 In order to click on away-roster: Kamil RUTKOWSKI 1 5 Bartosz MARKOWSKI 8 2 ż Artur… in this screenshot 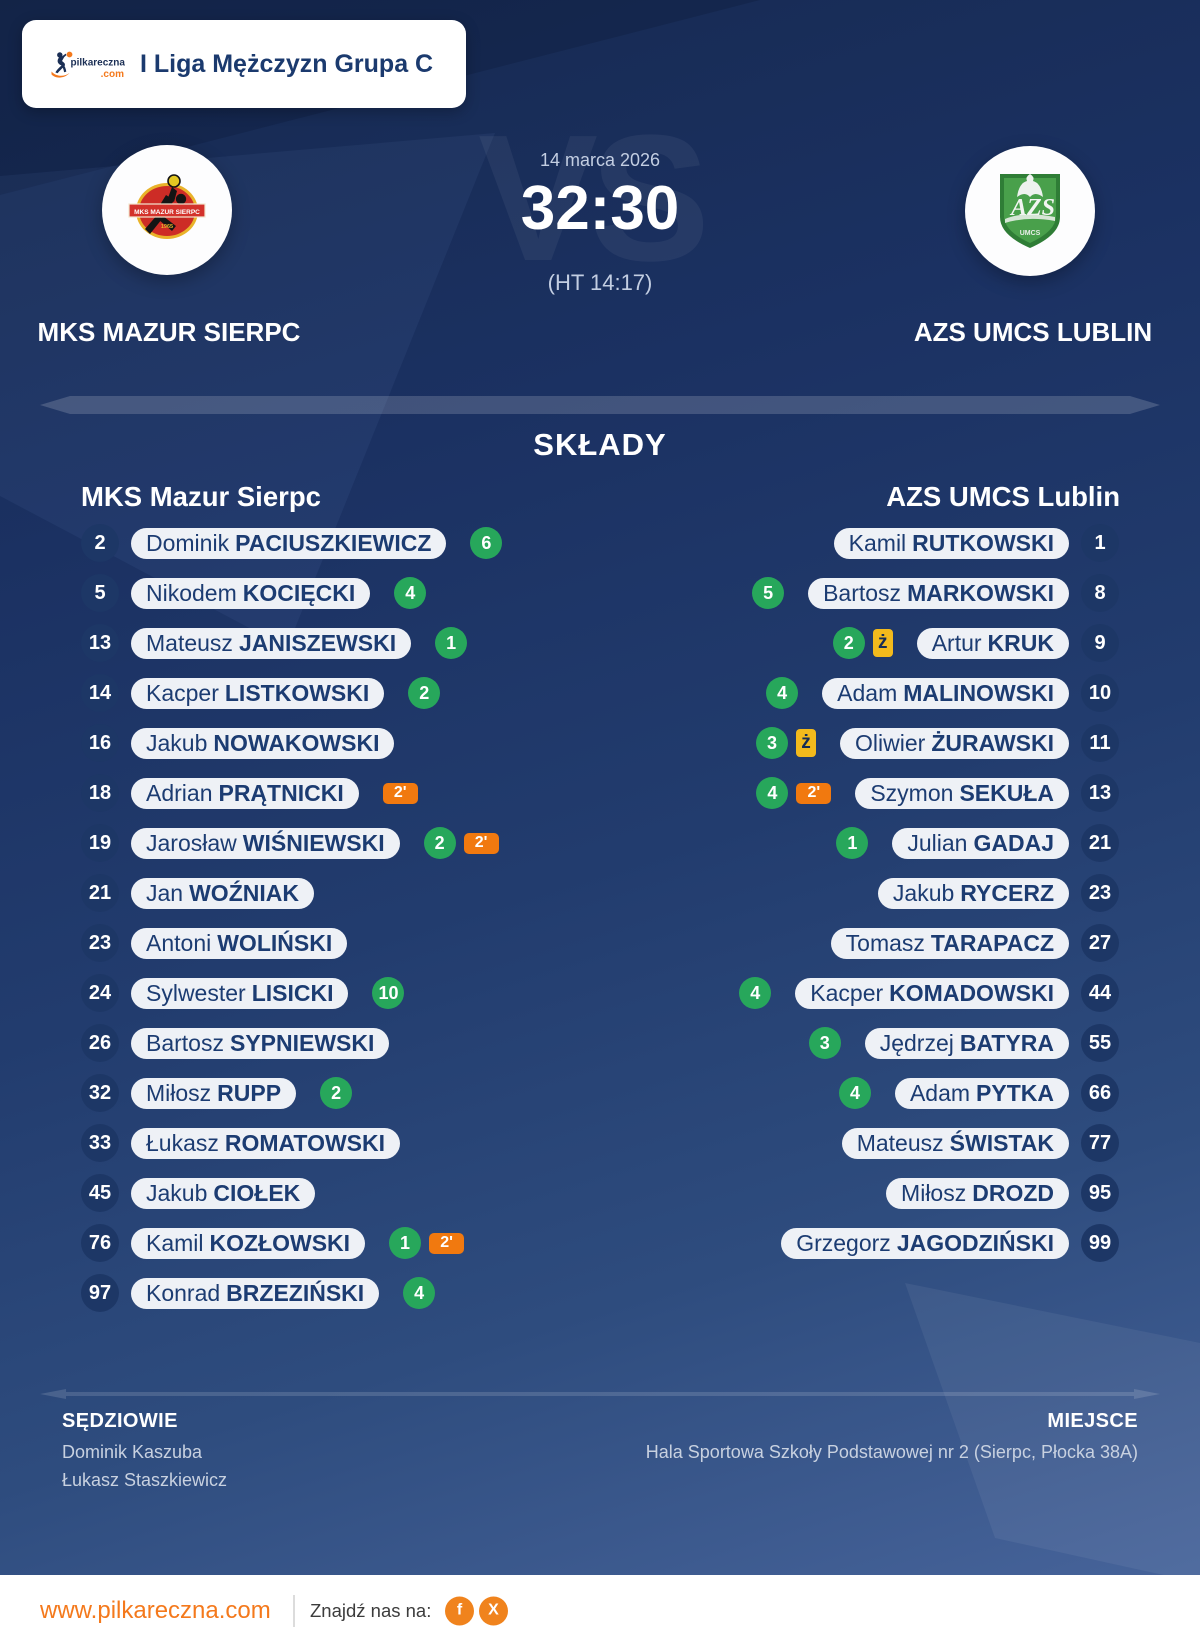, I will do `click(929, 899)`.